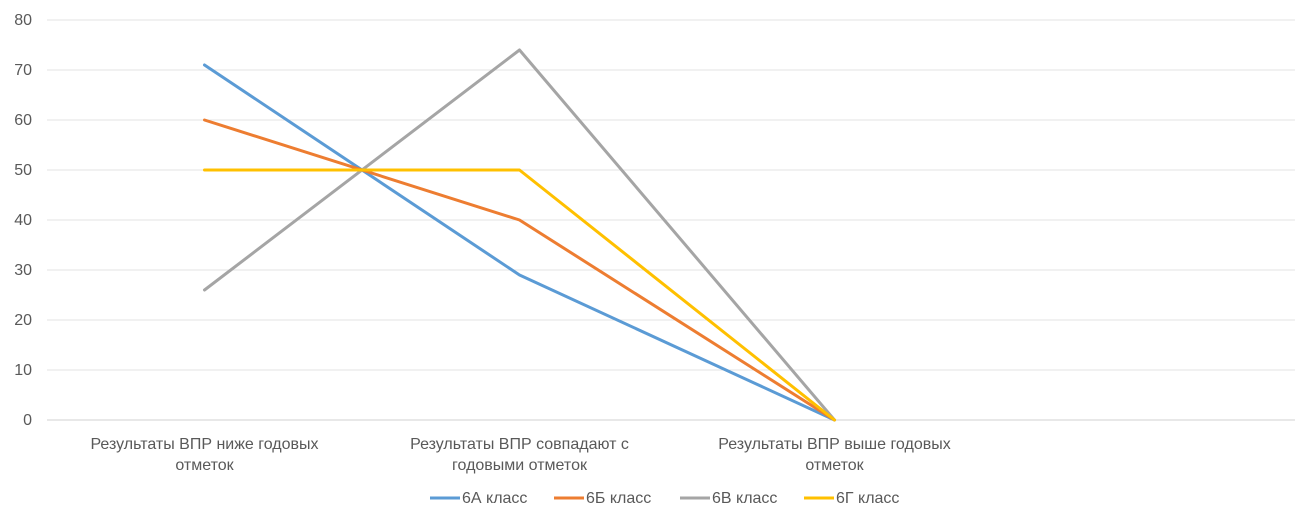 This screenshot has height=510, width=1295. I want to click on y-tick-label: 80, so click(23, 20).